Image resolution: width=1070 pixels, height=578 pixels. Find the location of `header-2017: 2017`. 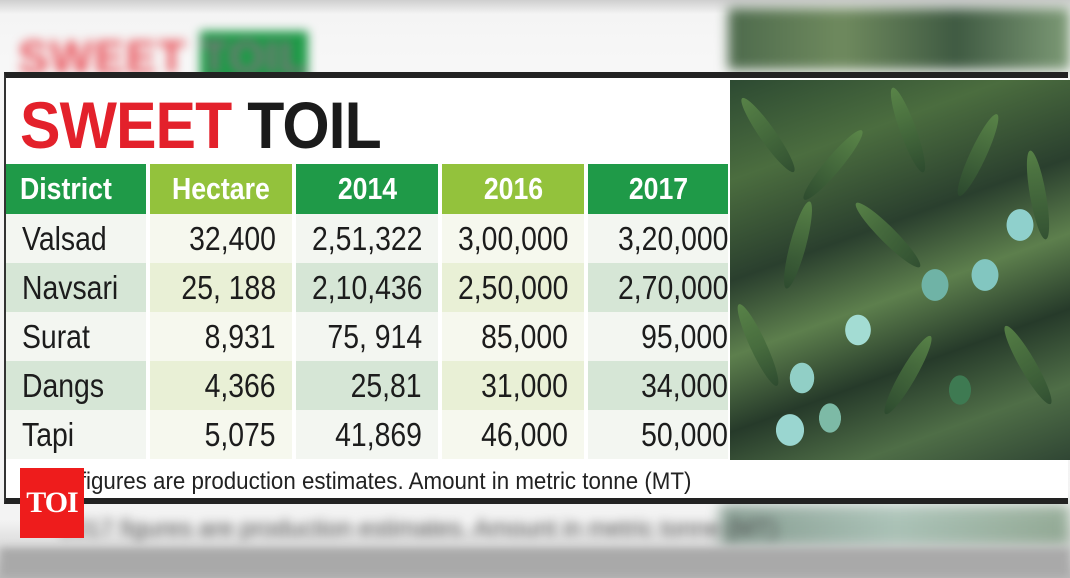

header-2017: 2017 is located at coordinates (658, 189).